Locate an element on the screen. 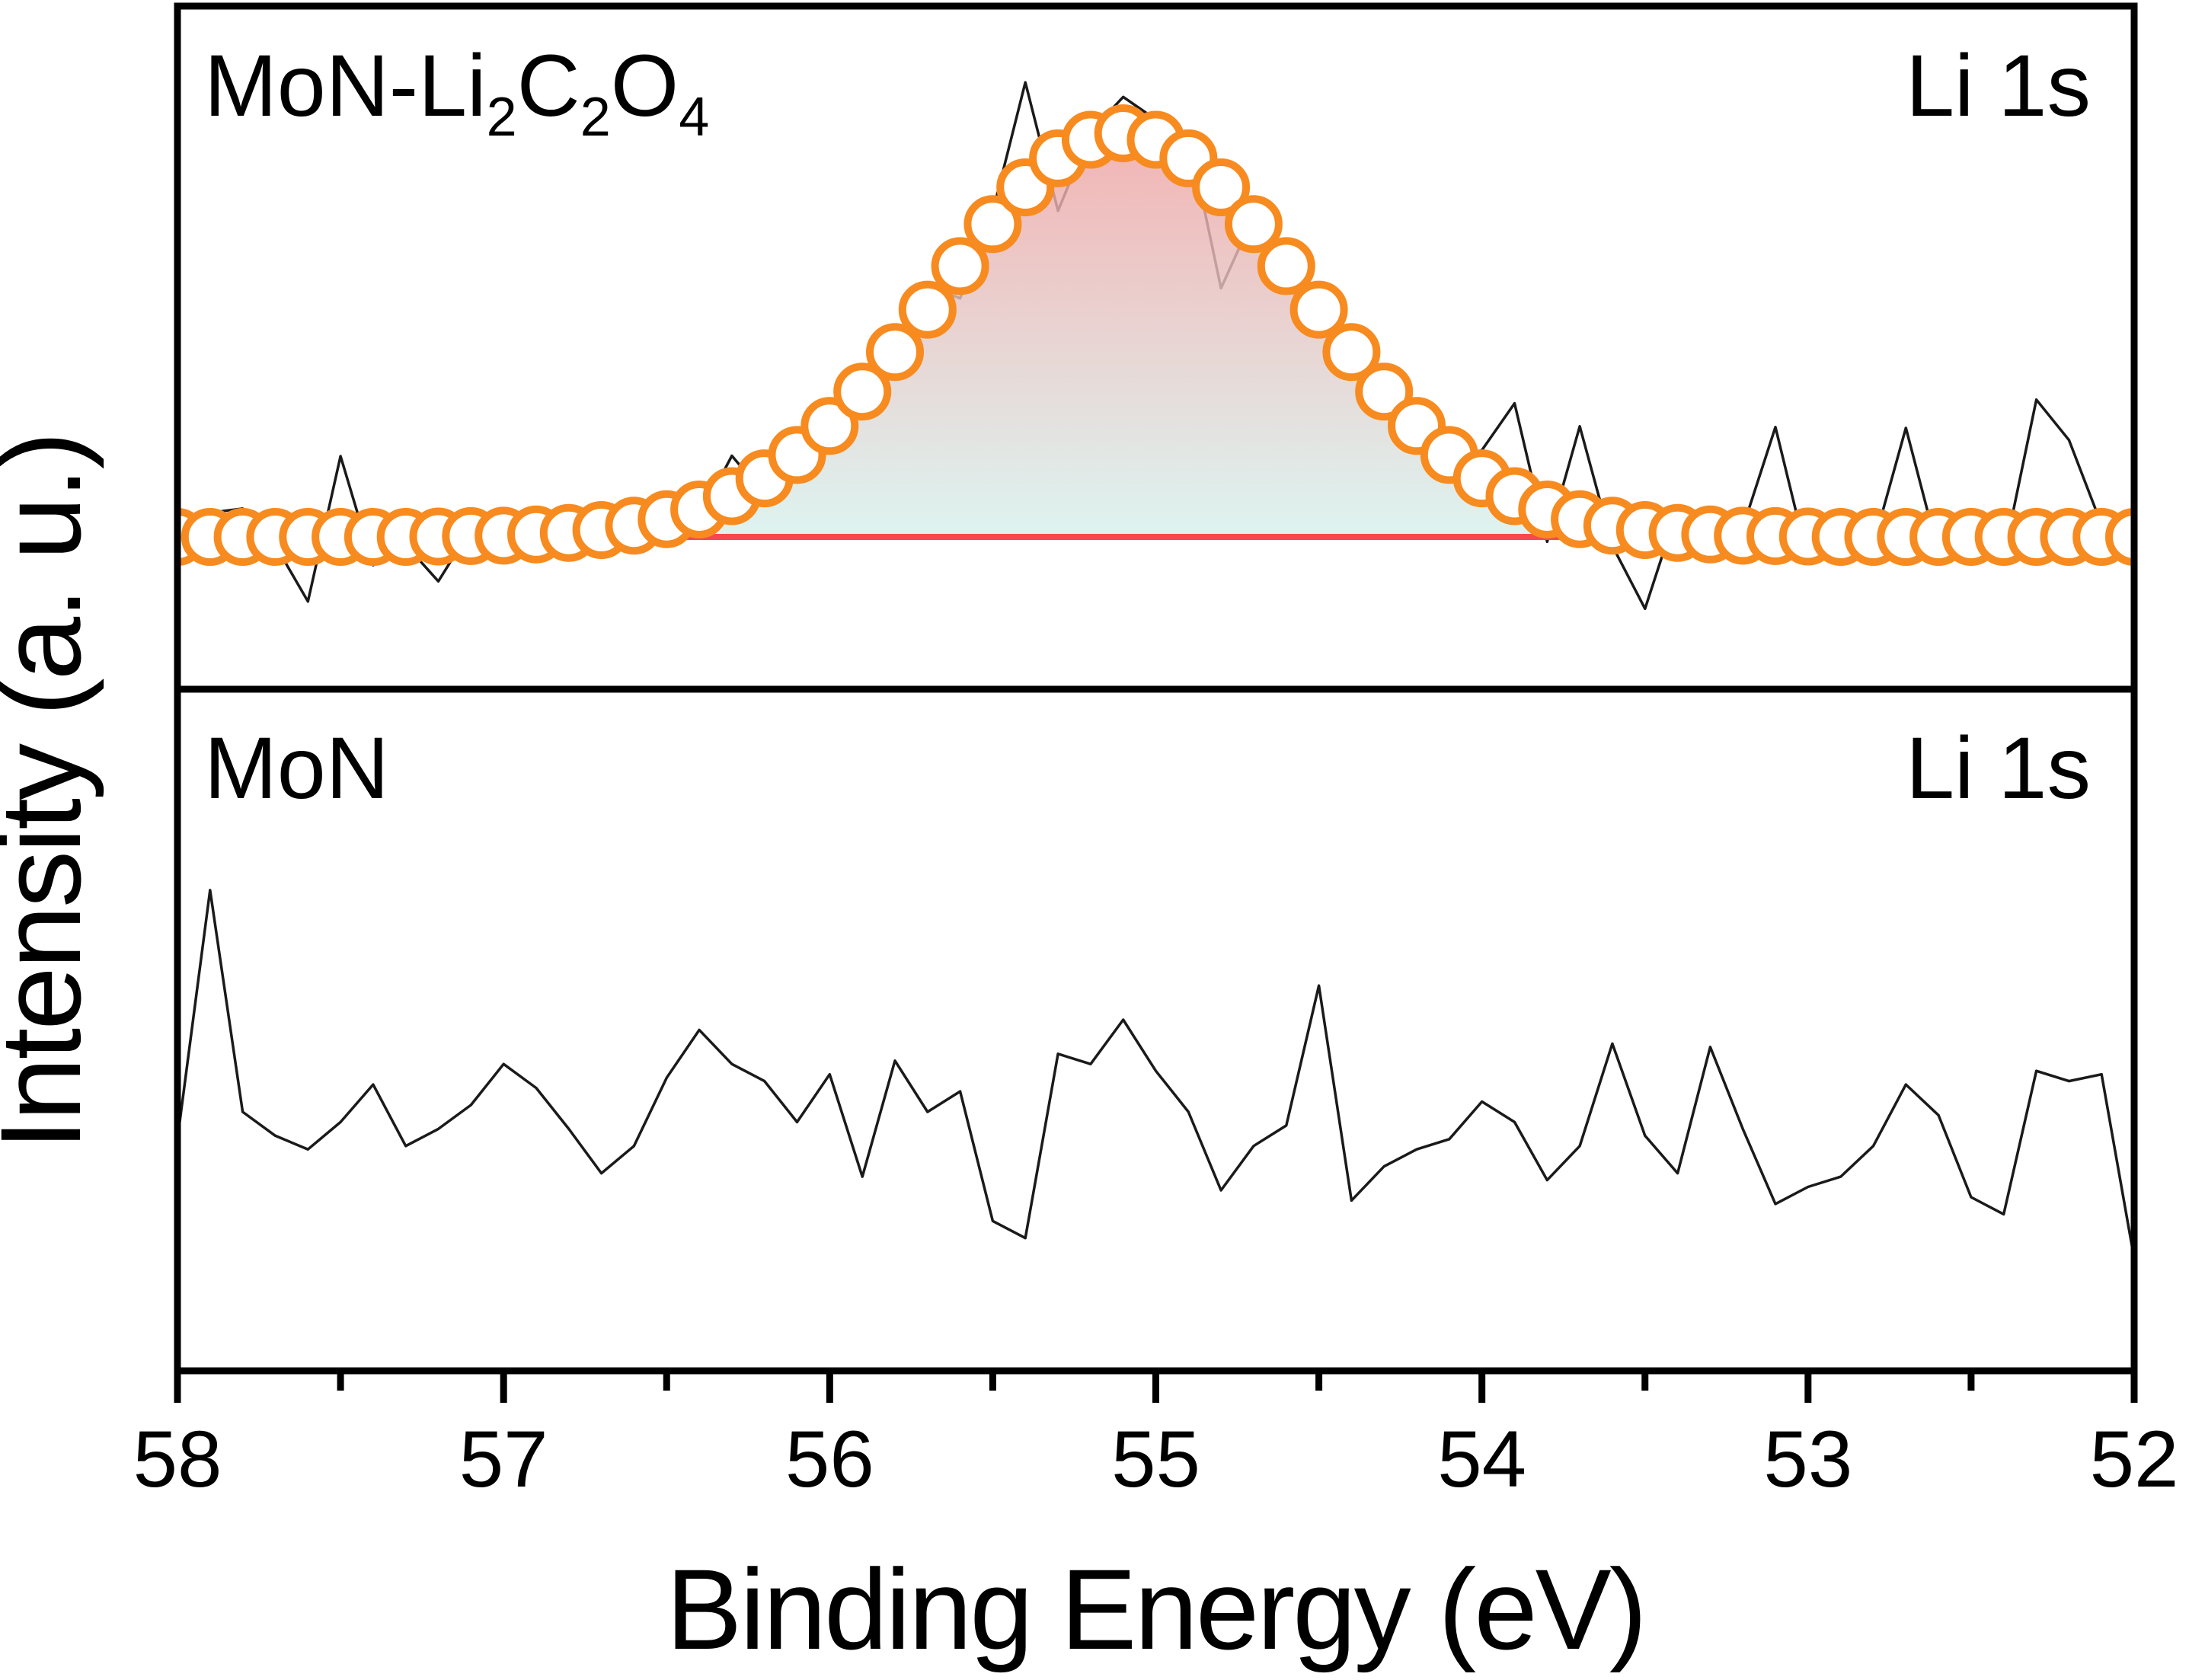 This screenshot has width=2189, height=1680. corner-label-bottom: Li 1s is located at coordinates (1998, 768).